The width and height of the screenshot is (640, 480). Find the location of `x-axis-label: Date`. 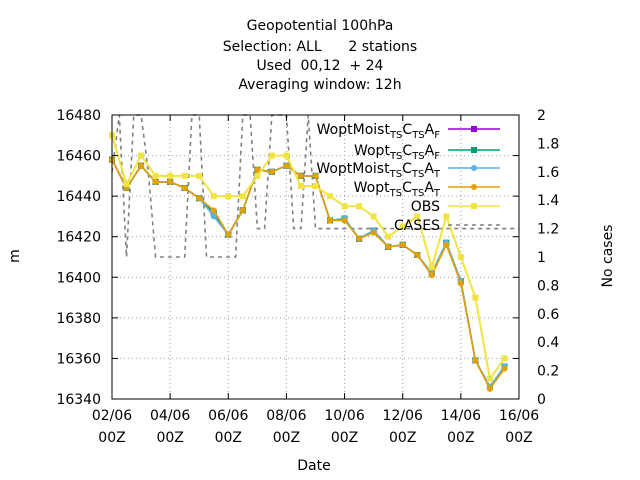

x-axis-label: Date is located at coordinates (313, 466).